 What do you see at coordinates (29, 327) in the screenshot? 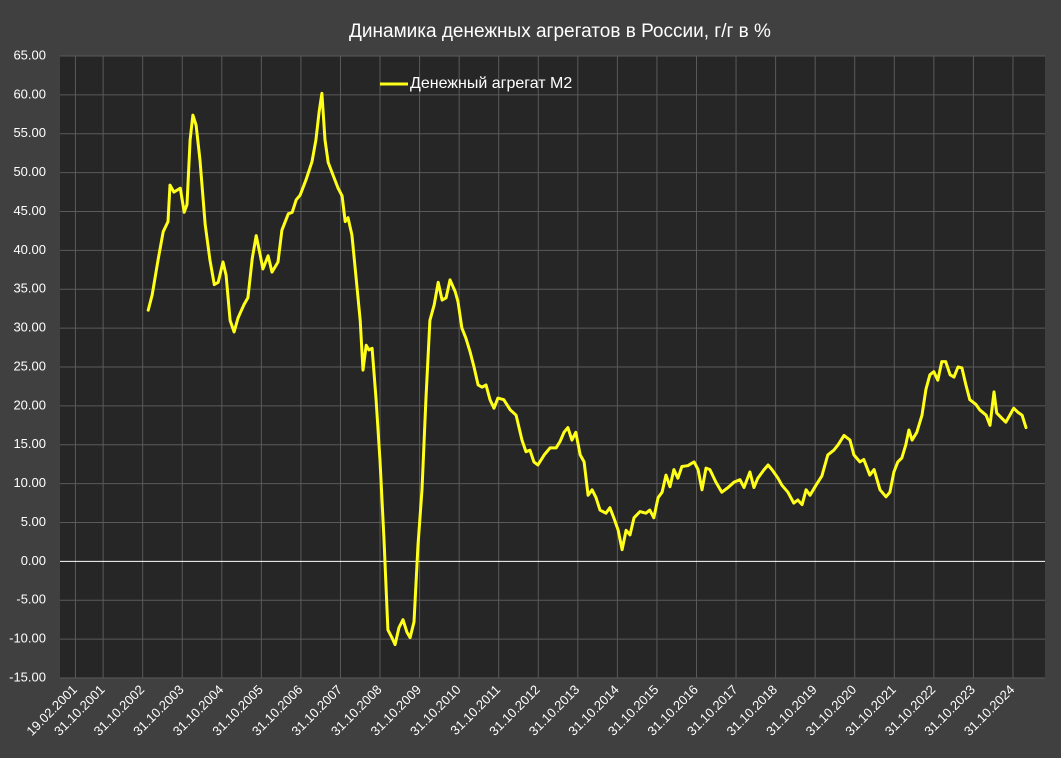
I see `y-tick-label: 30.00` at bounding box center [29, 327].